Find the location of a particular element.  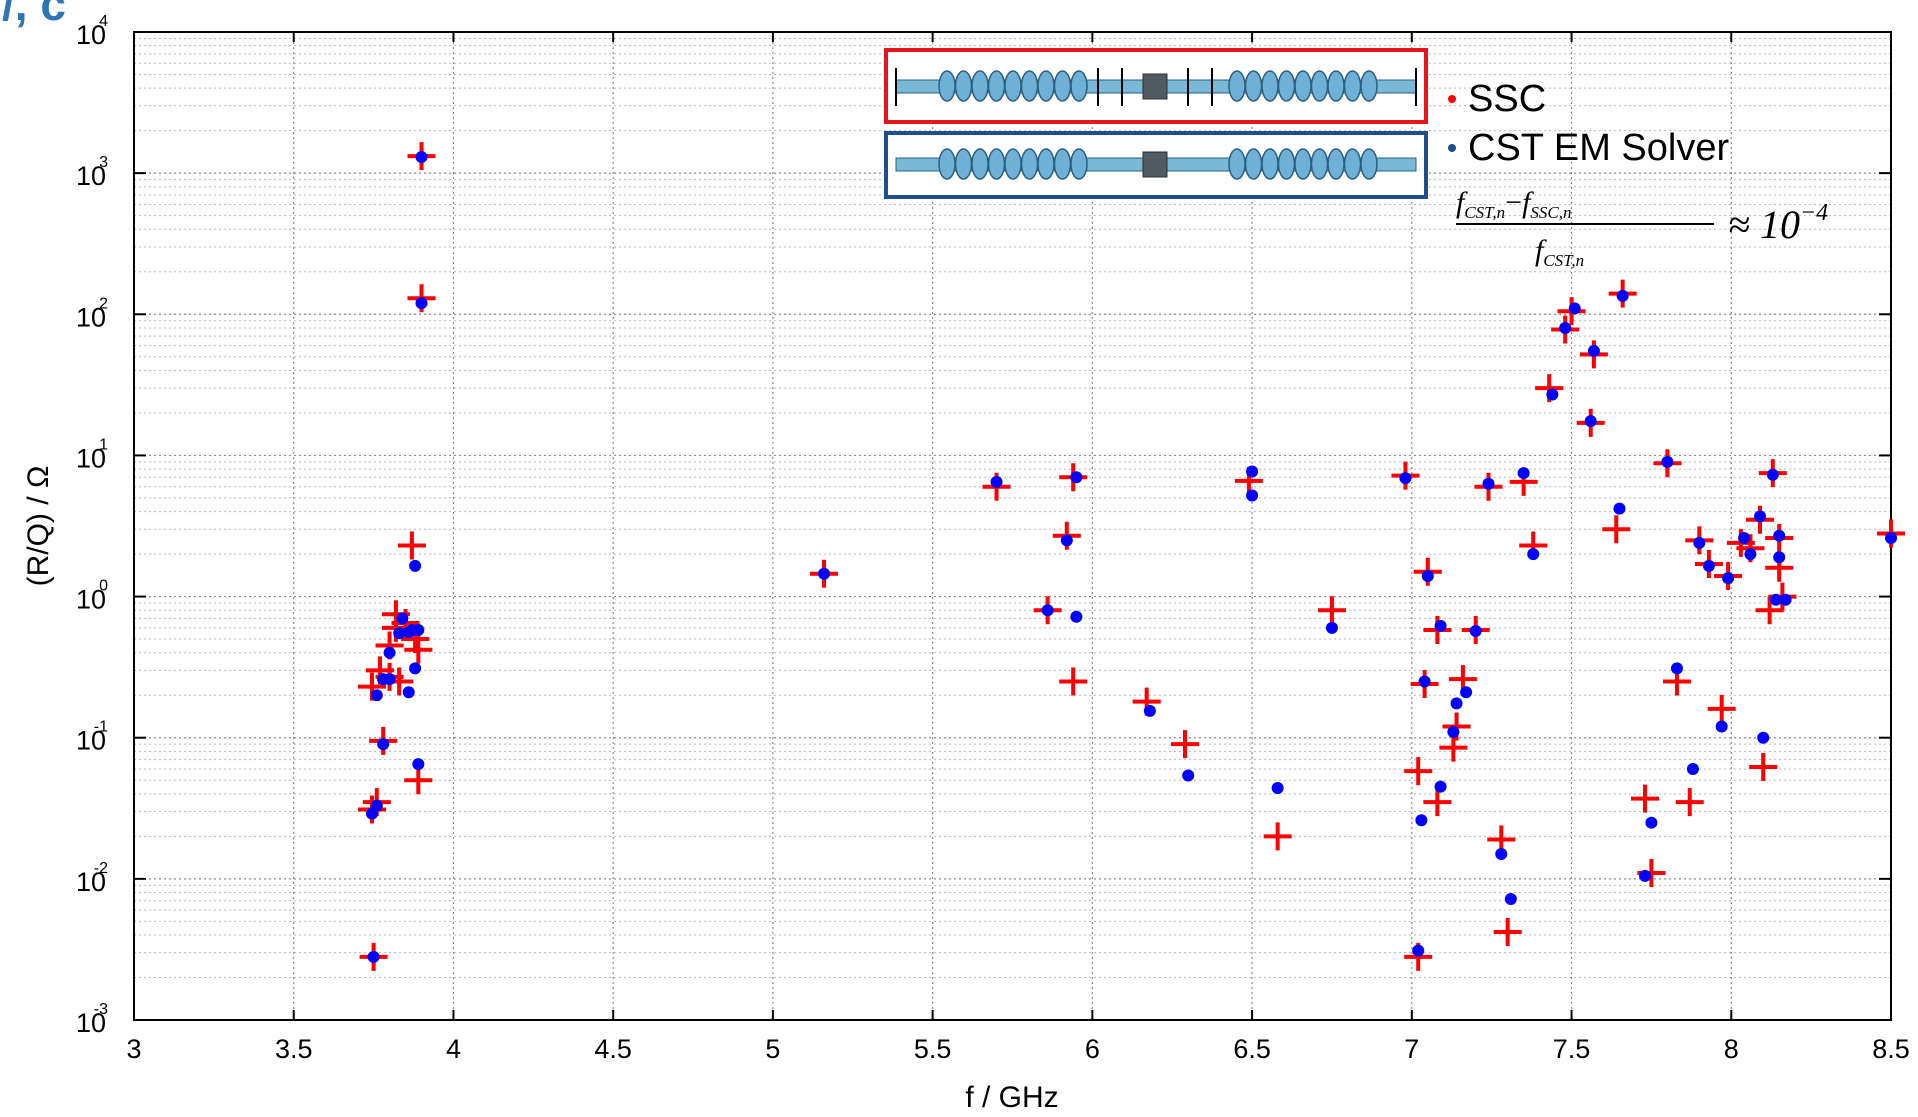

x-tick-label: 6 is located at coordinates (1092, 1049).